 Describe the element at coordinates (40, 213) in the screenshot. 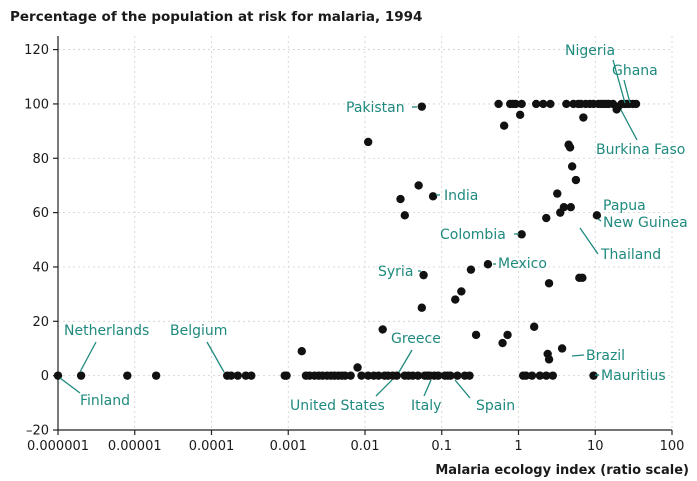

I see `y-tick-label: 60` at that location.